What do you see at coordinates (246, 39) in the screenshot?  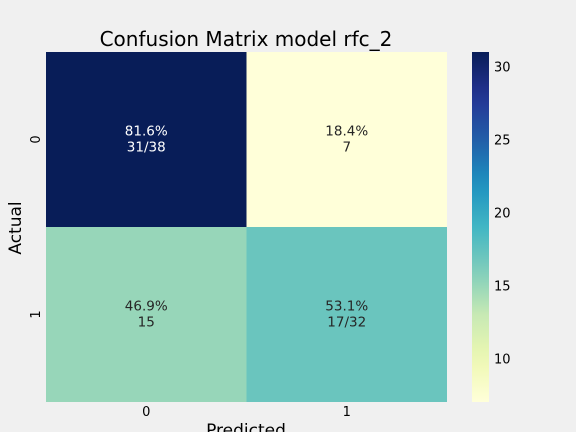 I see `chart-title: Confusion Matrix model rfc_2` at bounding box center [246, 39].